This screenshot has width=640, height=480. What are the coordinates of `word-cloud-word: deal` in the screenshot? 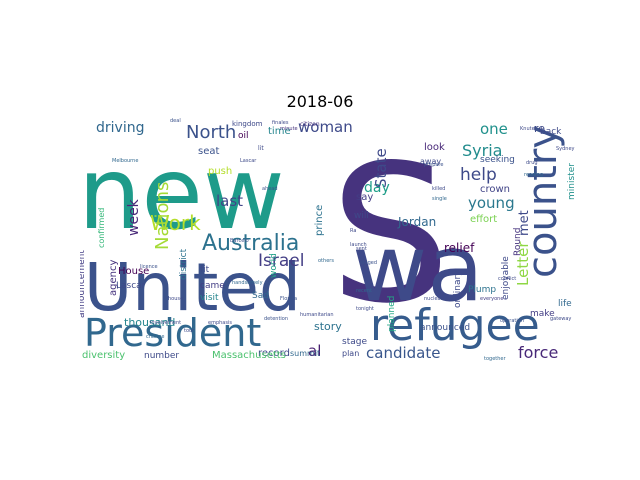 It's located at (175, 121).